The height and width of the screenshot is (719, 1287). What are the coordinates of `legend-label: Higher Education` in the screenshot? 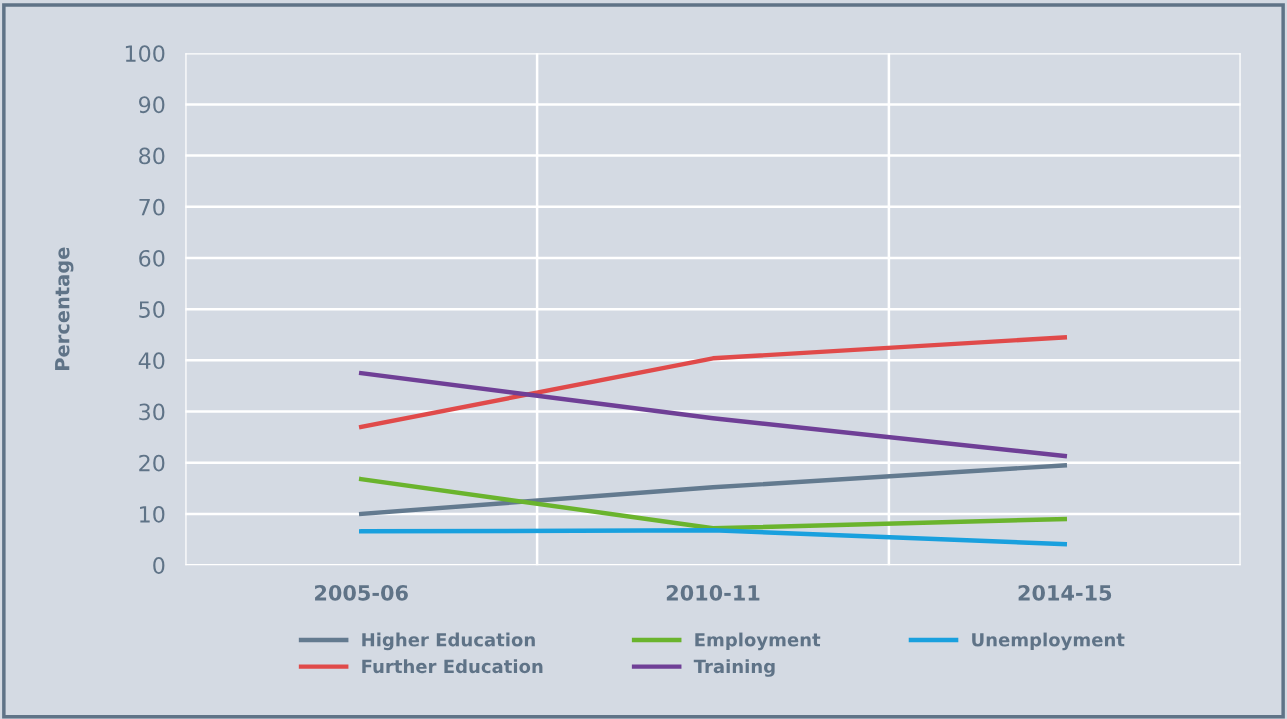 It's located at (448, 641).